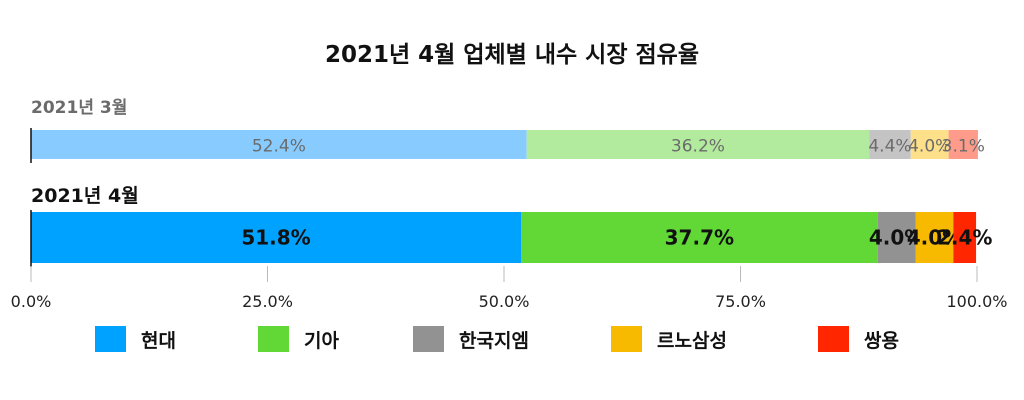 The height and width of the screenshot is (400, 1024). Describe the element at coordinates (692, 341) in the screenshot. I see `legend-label: 르노삼성` at that location.